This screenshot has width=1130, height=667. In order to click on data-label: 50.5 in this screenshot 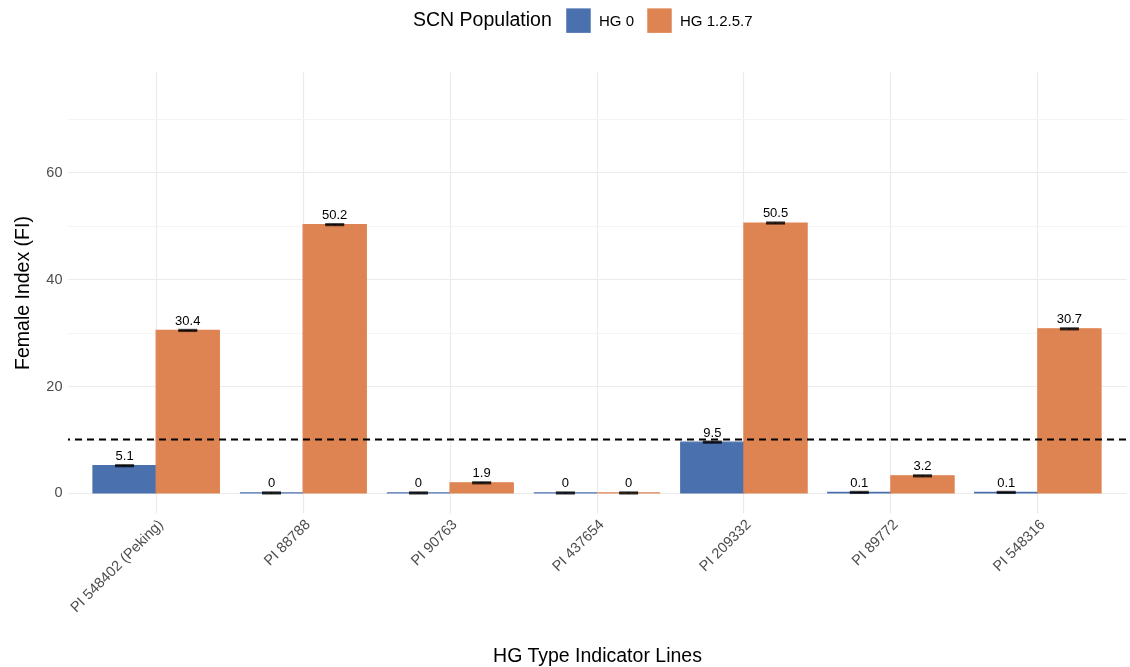, I will do `click(775, 213)`.